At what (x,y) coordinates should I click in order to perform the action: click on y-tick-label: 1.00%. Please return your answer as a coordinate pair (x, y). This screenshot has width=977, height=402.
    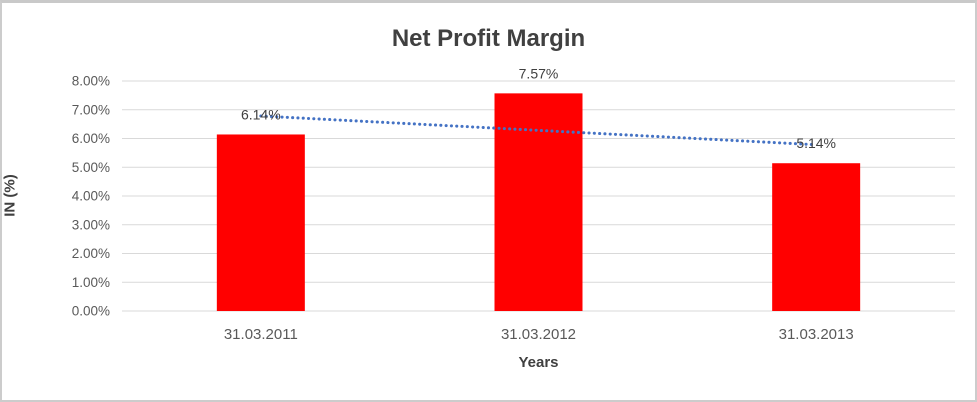
    Looking at the image, I should click on (91, 282).